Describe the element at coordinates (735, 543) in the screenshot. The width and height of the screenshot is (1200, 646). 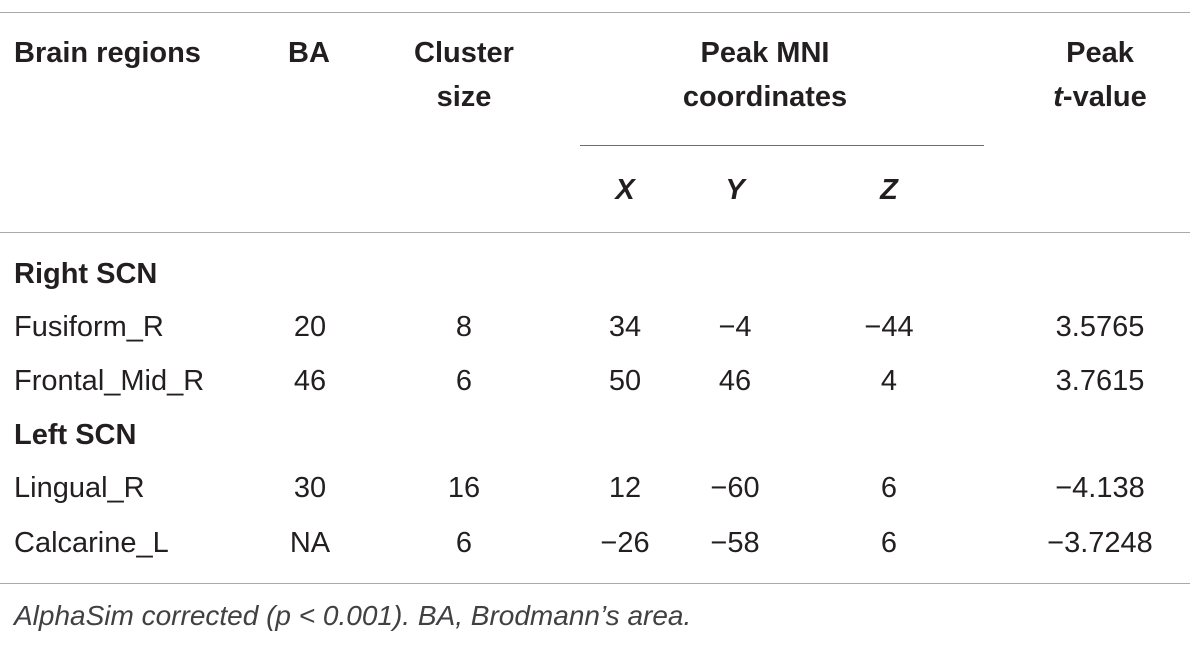
I see `cell-y: −58` at that location.